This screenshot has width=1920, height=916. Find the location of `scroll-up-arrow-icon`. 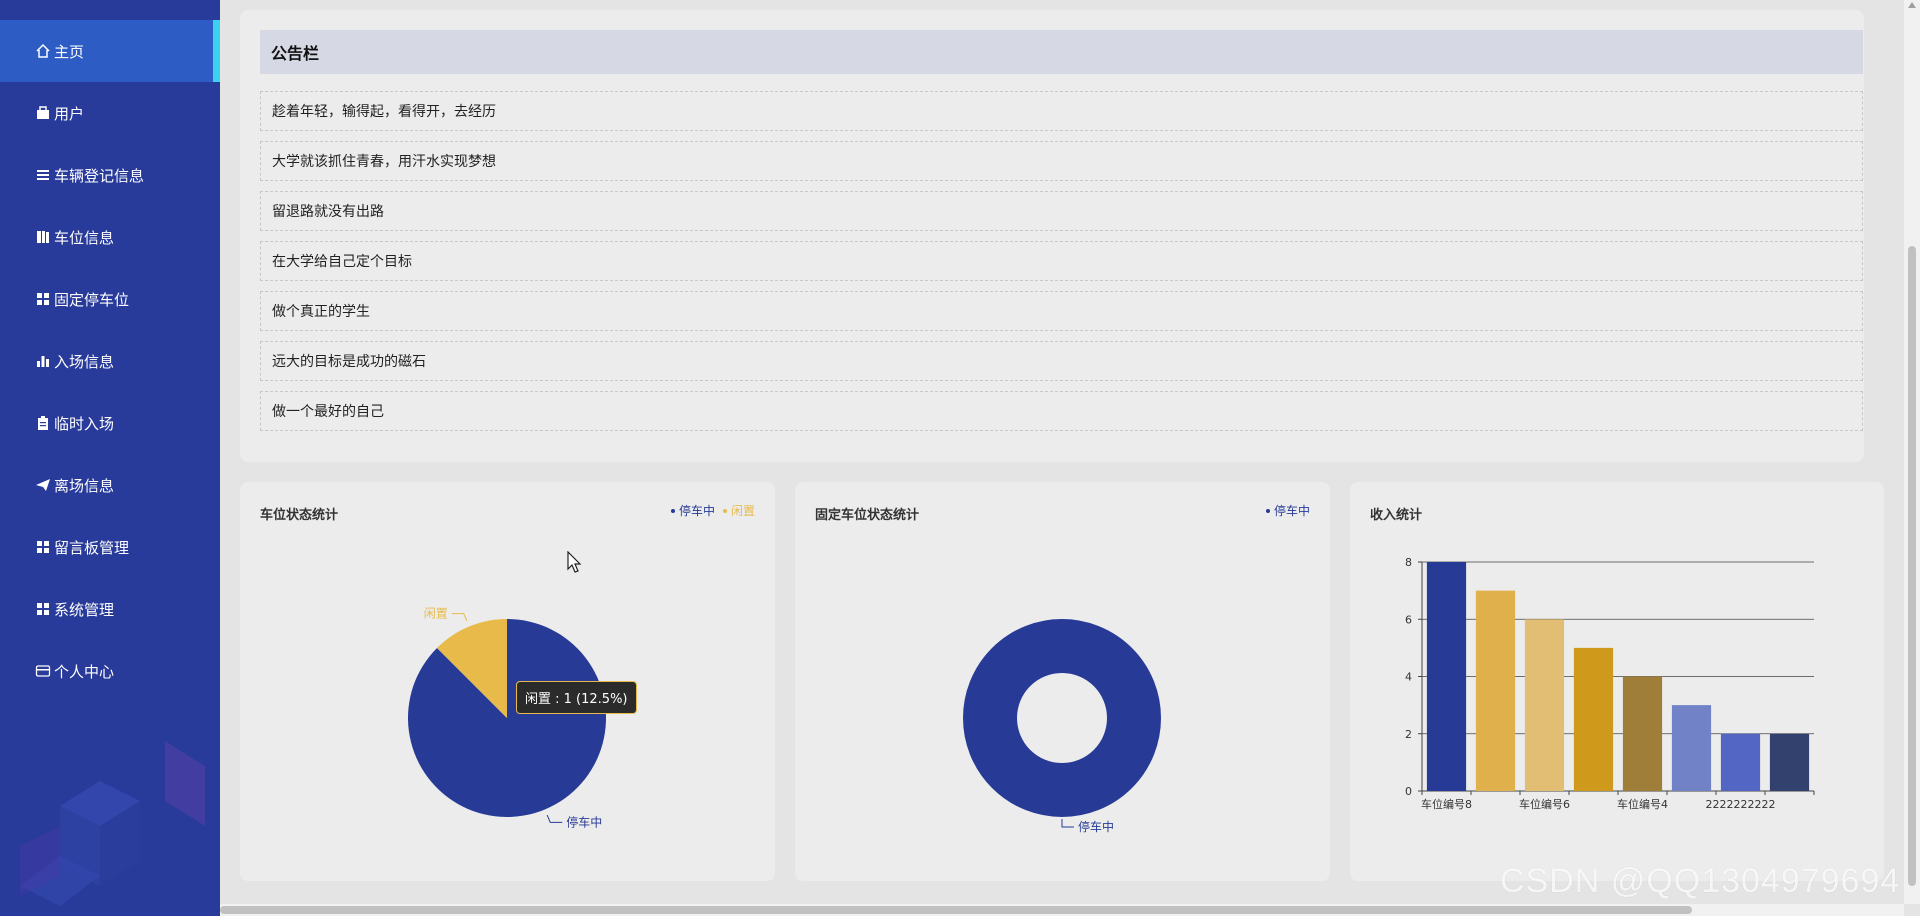

scroll-up-arrow-icon is located at coordinates (1912, 5).